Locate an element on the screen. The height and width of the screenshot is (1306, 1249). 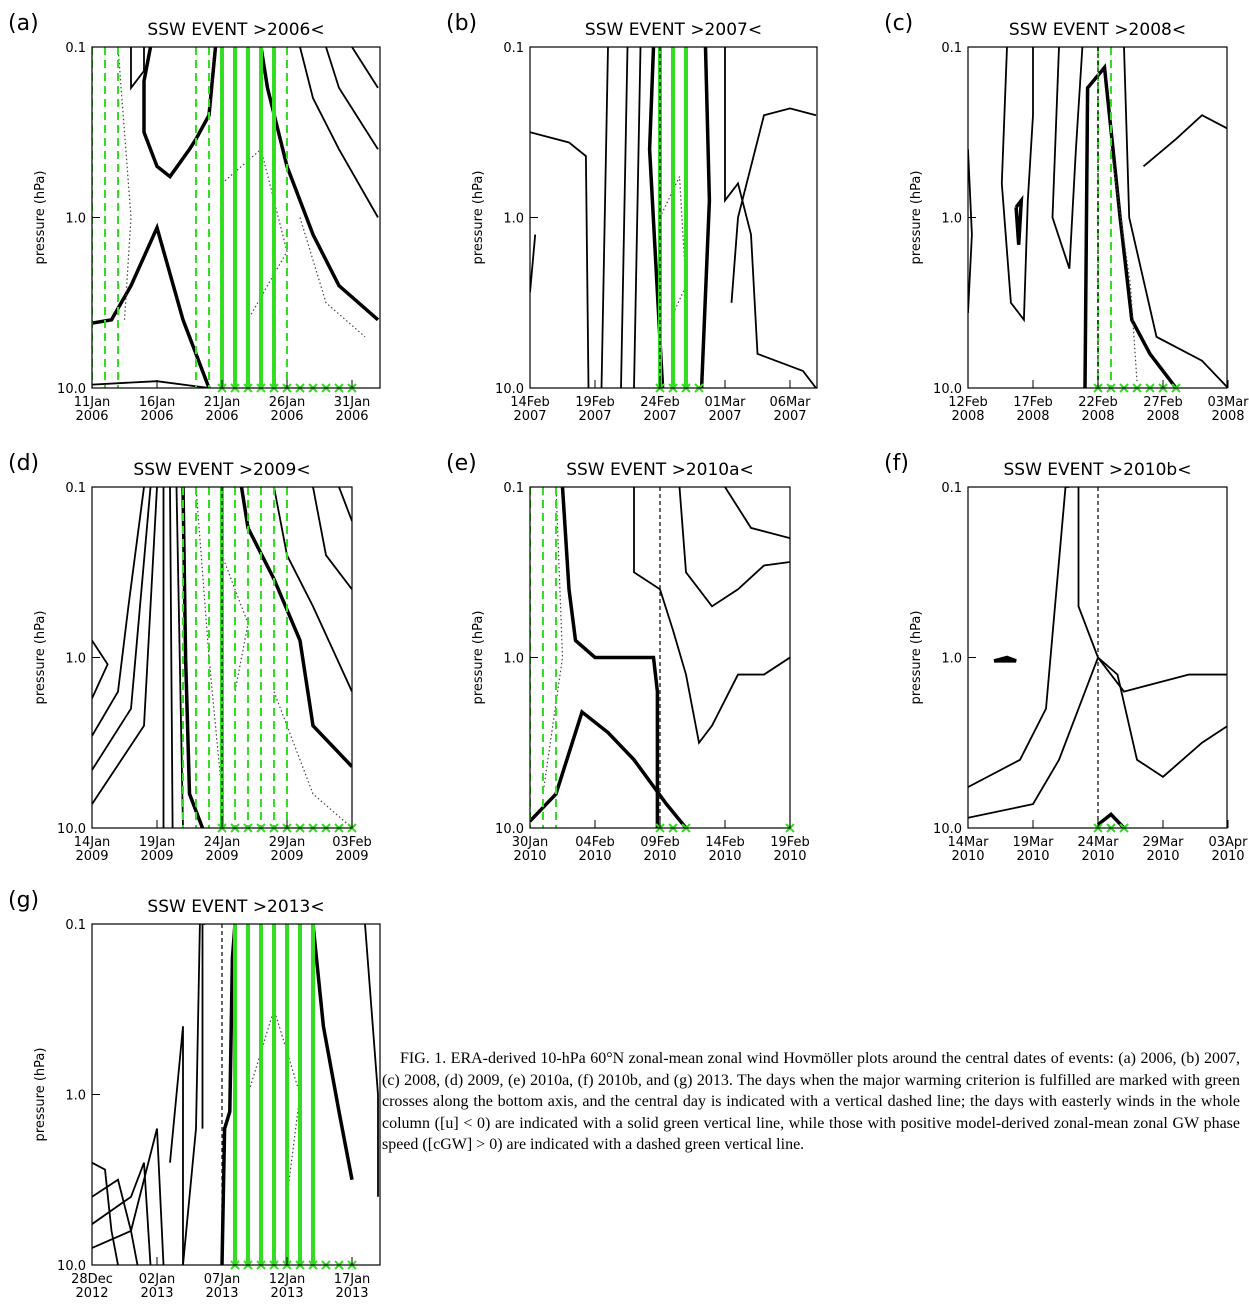
x-tick-label: 14Mar is located at coordinates (968, 842).